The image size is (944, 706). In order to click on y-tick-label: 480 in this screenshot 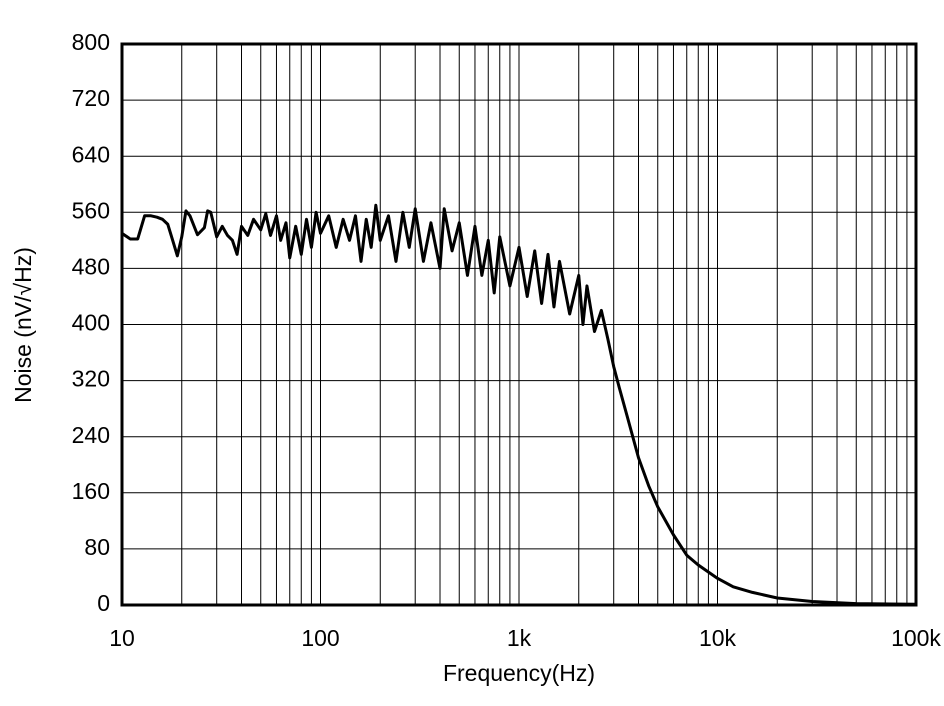, I will do `click(91, 266)`.